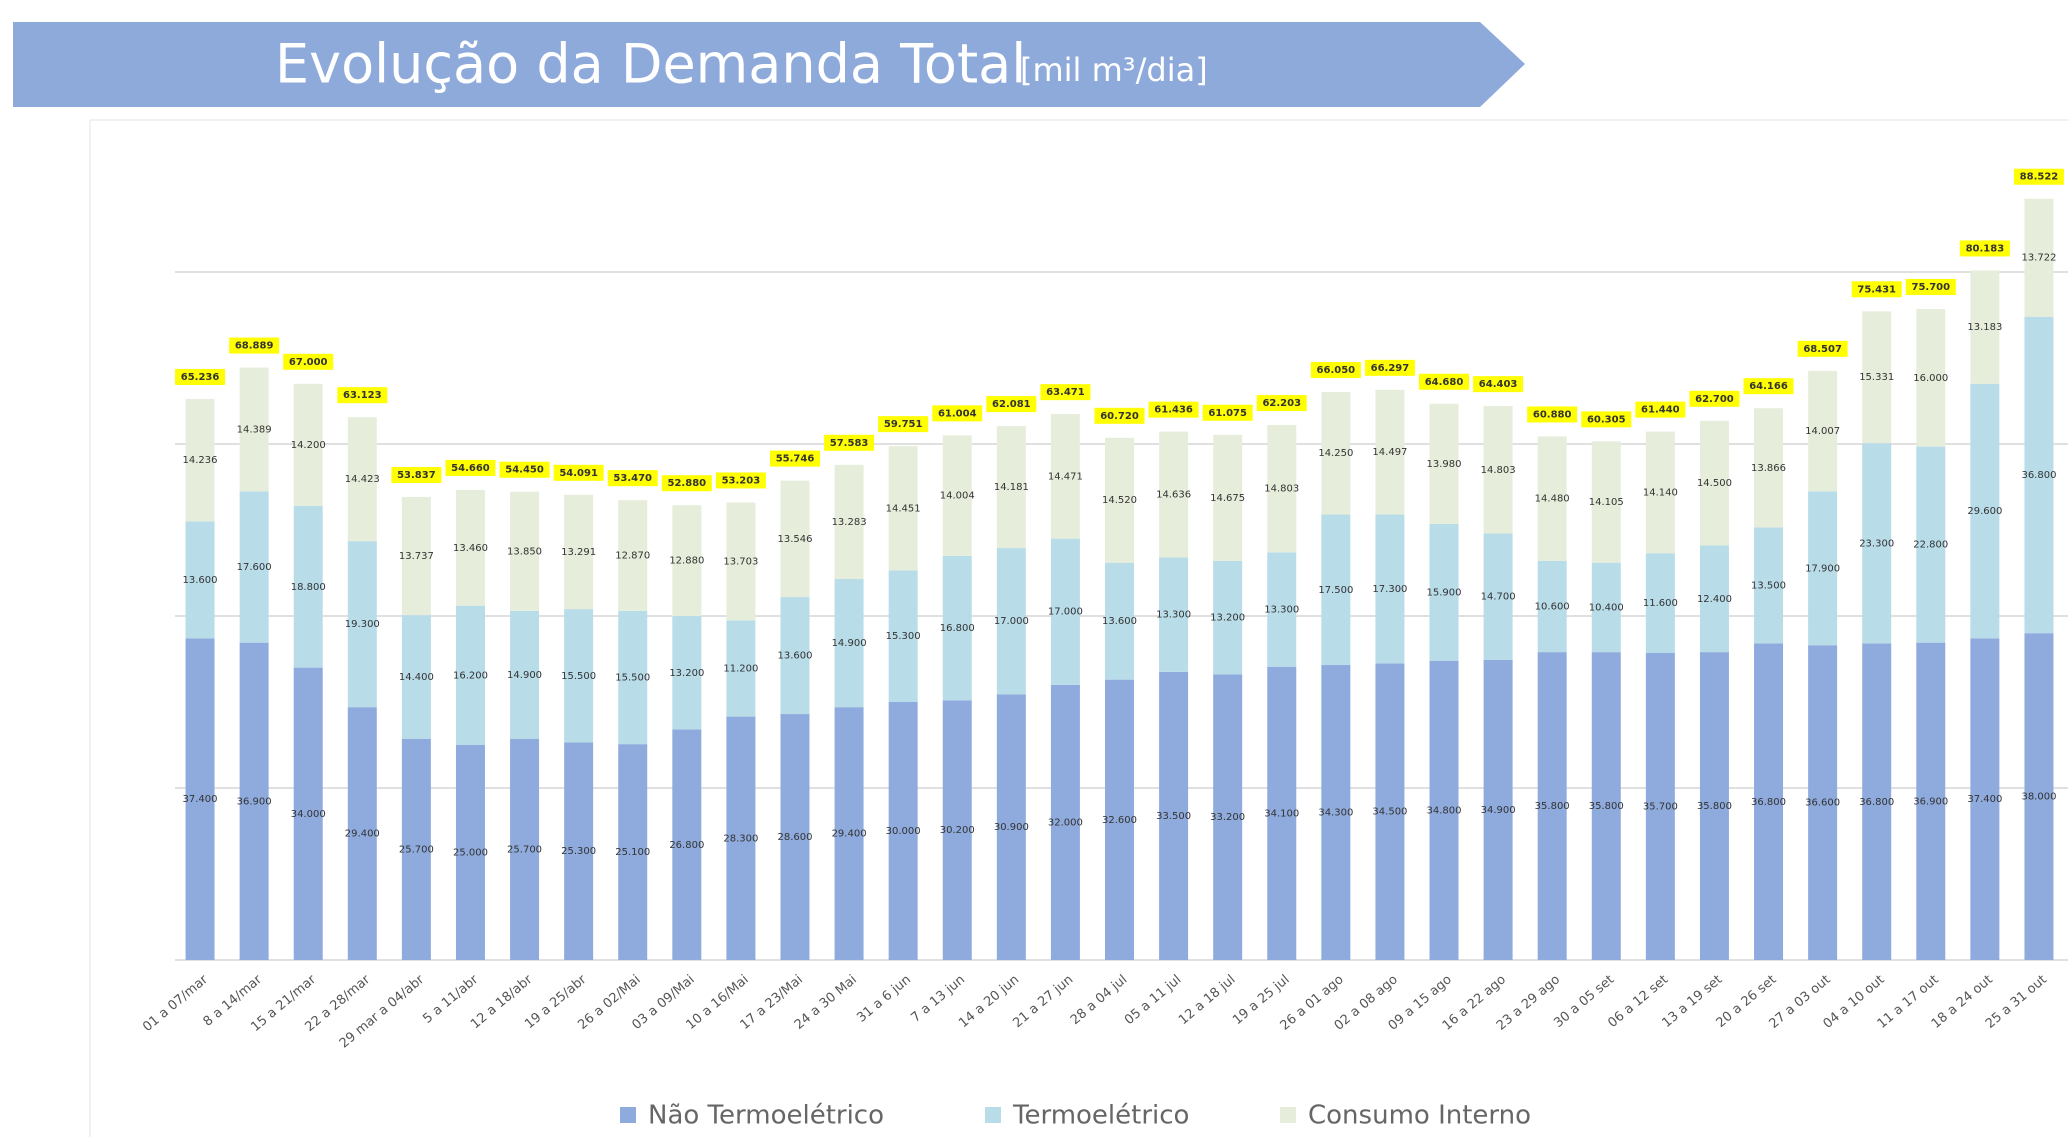 Image resolution: width=2068 pixels, height=1141 pixels. What do you see at coordinates (470, 548) in the screenshot?
I see `data-label: 13.460` at bounding box center [470, 548].